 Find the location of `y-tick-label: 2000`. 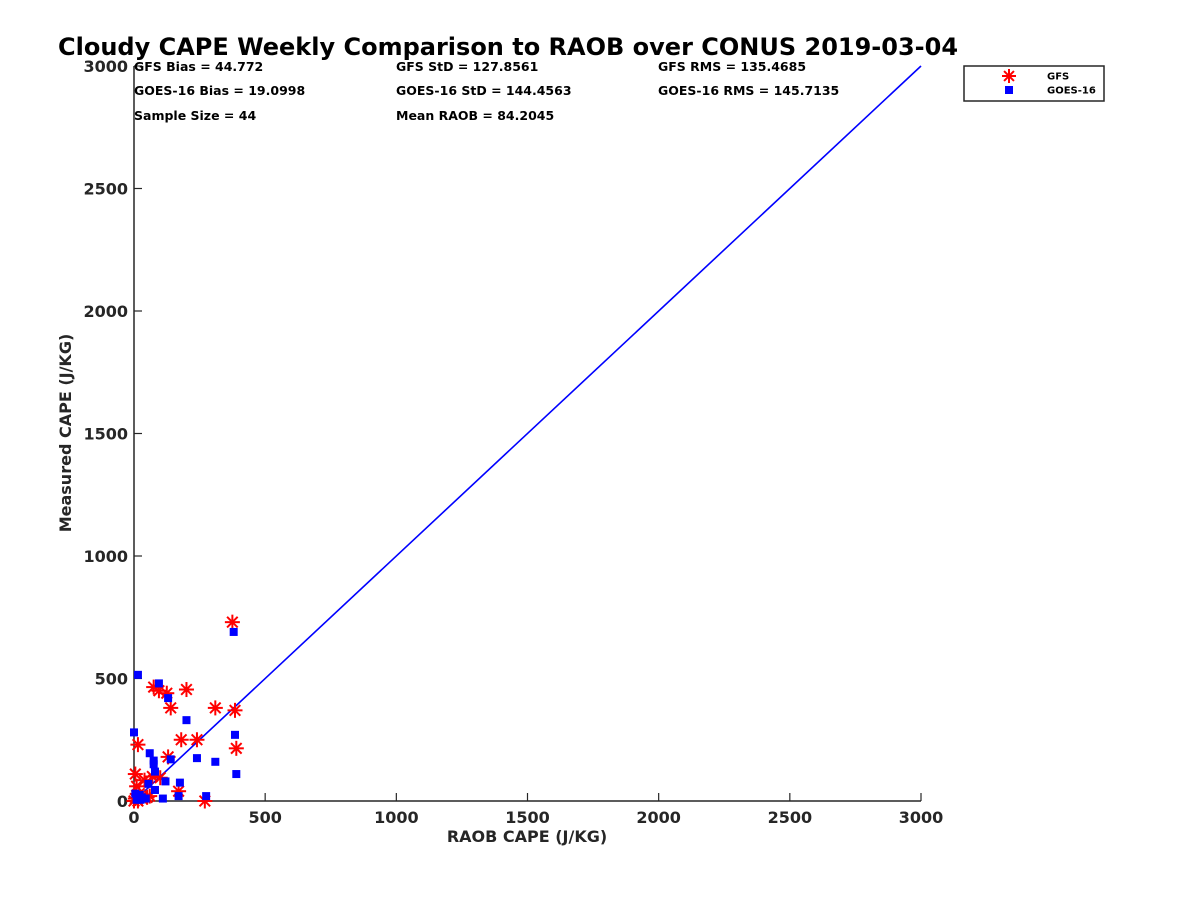

y-tick-label: 2000 is located at coordinates (105, 311).